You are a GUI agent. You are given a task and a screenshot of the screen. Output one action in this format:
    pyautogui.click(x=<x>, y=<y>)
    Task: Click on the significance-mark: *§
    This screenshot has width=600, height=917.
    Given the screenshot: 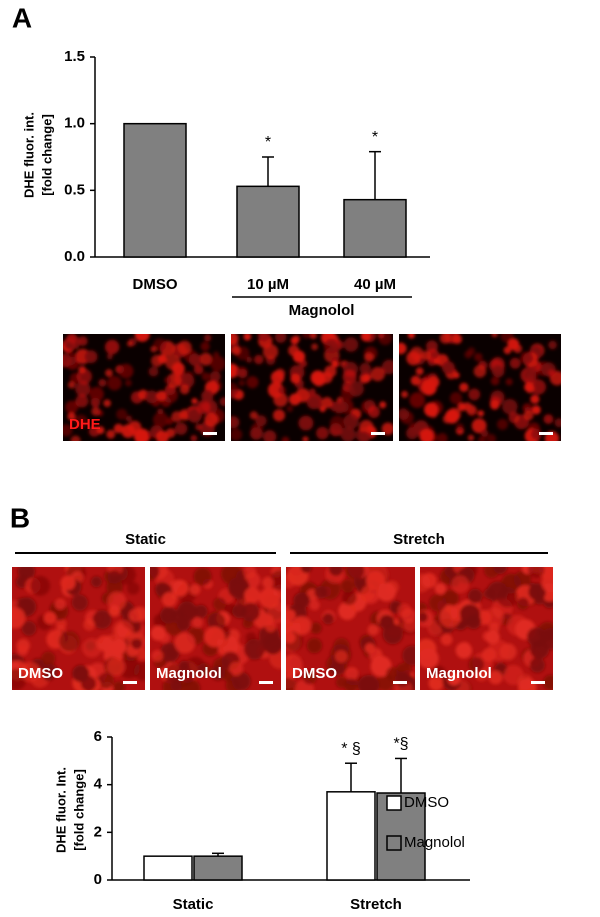 What is the action you would take?
    pyautogui.click(x=400, y=744)
    